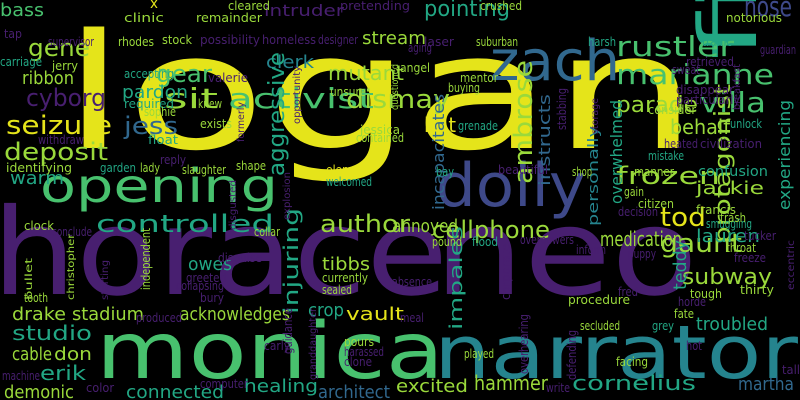 The width and height of the screenshot is (800, 400). I want to click on word-supervisor: supervisor, so click(71, 42).